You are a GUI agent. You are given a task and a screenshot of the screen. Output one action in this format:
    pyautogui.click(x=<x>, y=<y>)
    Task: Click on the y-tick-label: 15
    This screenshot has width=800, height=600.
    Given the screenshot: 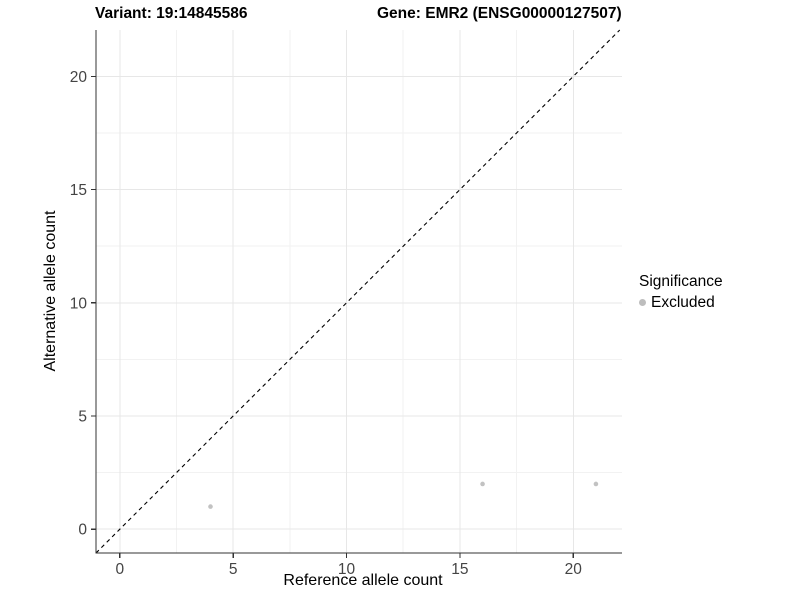 What is the action you would take?
    pyautogui.click(x=78, y=190)
    